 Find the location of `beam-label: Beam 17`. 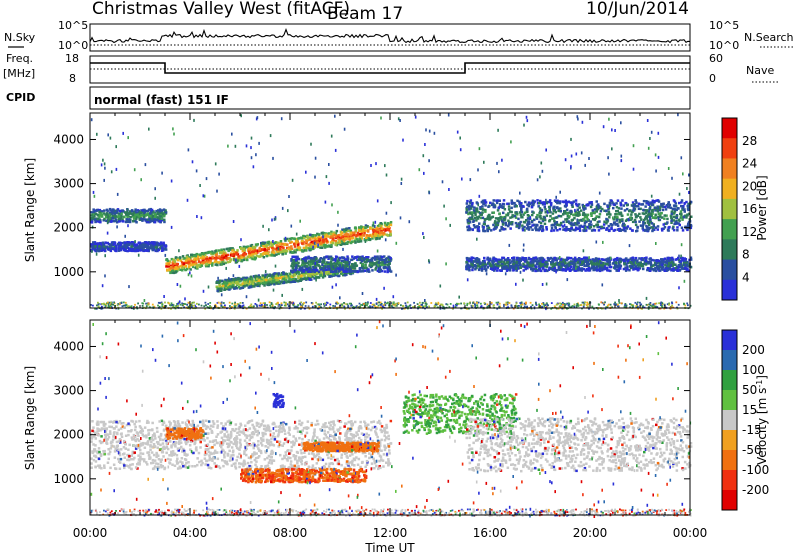

beam-label: Beam 17 is located at coordinates (365, 14).